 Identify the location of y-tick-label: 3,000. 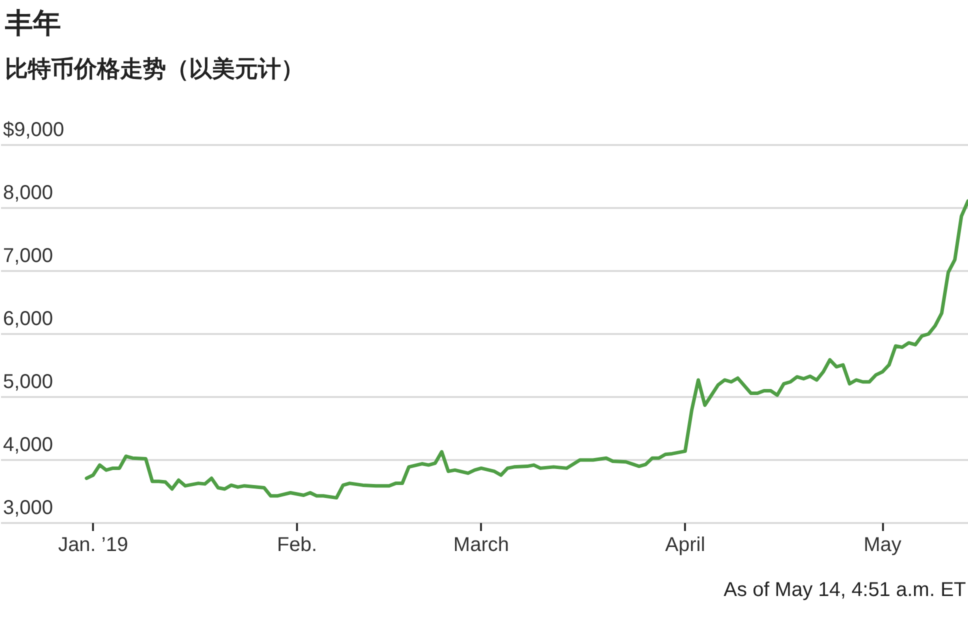
(28, 508).